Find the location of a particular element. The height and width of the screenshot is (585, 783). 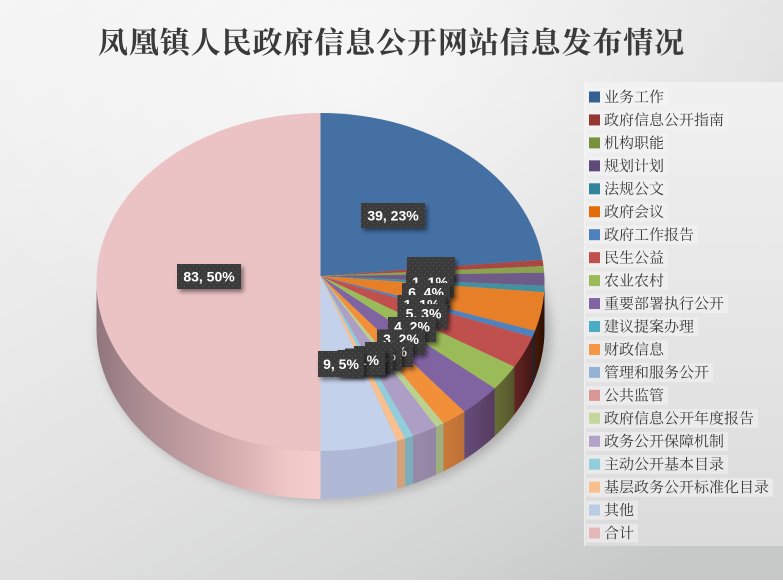

svg-text: 9, 5% is located at coordinates (341, 364).